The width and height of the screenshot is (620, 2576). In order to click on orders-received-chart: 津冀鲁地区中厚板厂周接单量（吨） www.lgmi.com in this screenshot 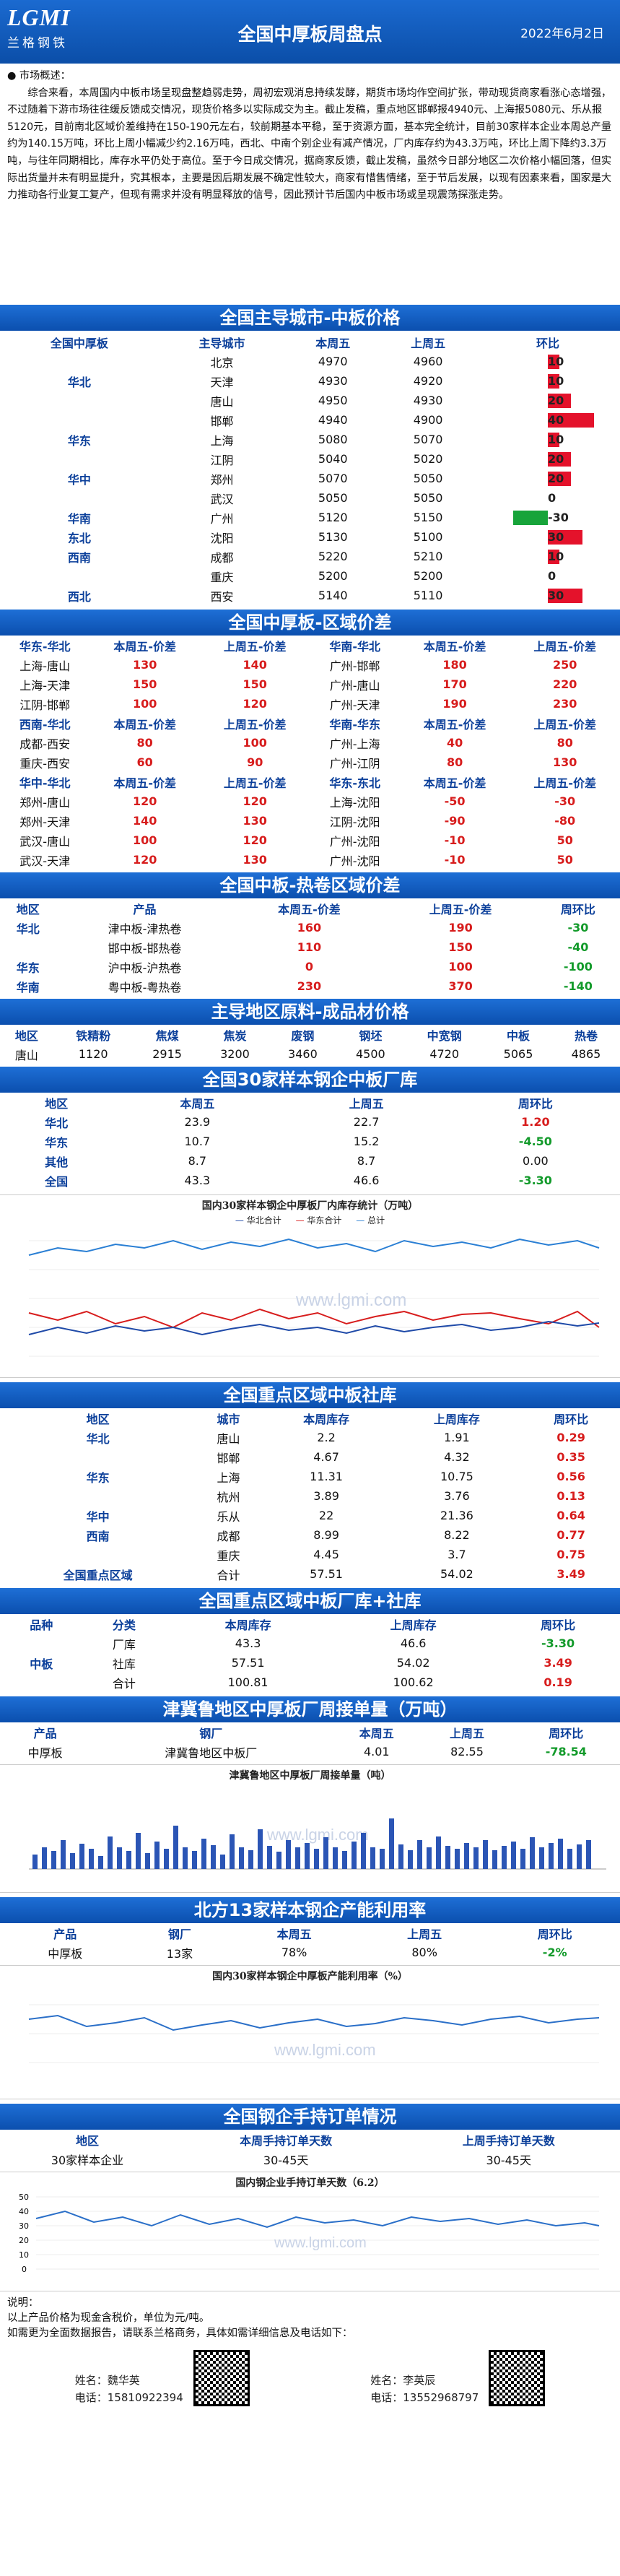, I will do `click(310, 1828)`.